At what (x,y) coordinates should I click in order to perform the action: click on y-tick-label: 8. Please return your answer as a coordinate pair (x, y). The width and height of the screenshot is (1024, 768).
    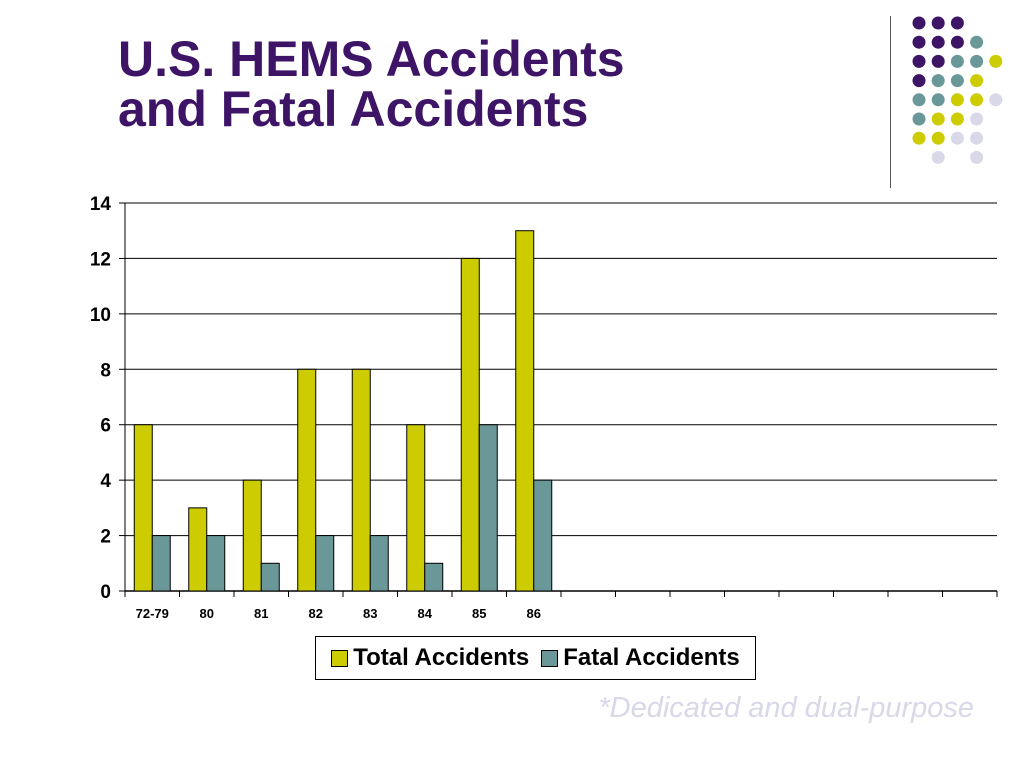
    Looking at the image, I should click on (105, 370).